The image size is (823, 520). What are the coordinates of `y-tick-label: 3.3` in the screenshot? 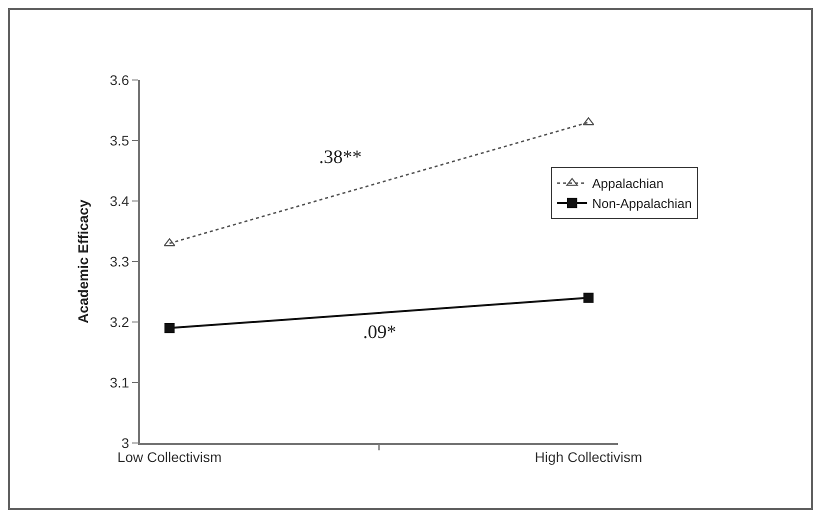 It's located at (120, 261).